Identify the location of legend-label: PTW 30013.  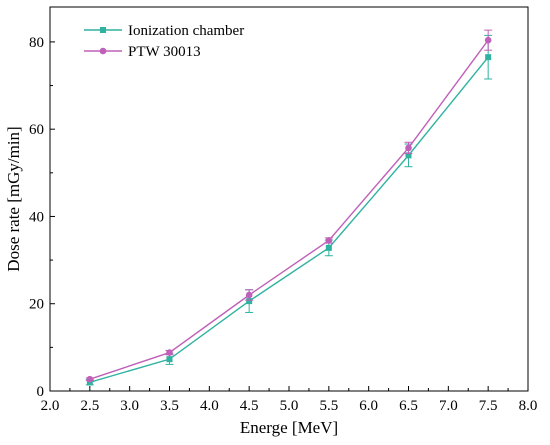
(164, 52).